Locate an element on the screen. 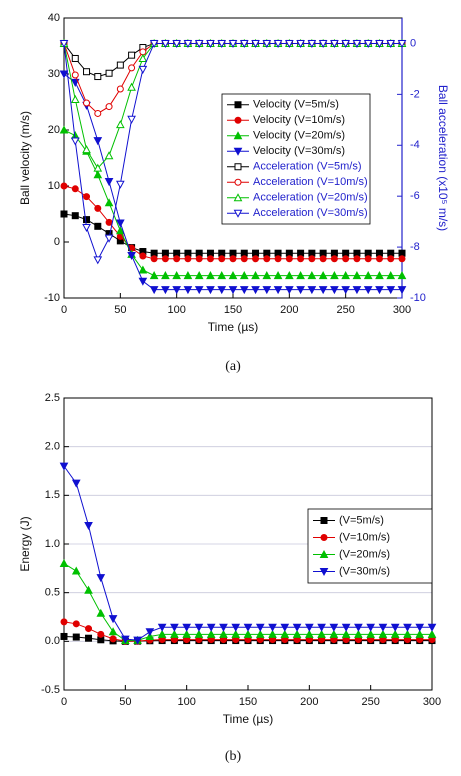 Image resolution: width=461 pixels, height=776 pixels. x-tick-label: 0 is located at coordinates (64, 310).